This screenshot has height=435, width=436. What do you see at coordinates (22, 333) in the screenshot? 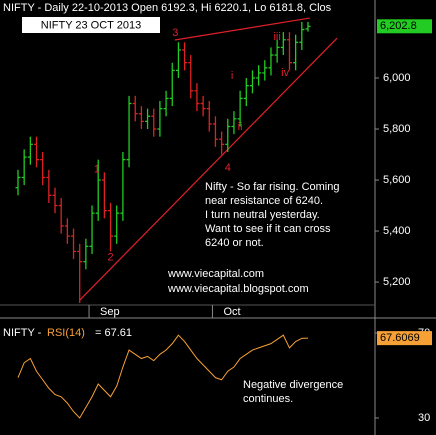
I see `rsi-title: NIFTY -` at bounding box center [22, 333].